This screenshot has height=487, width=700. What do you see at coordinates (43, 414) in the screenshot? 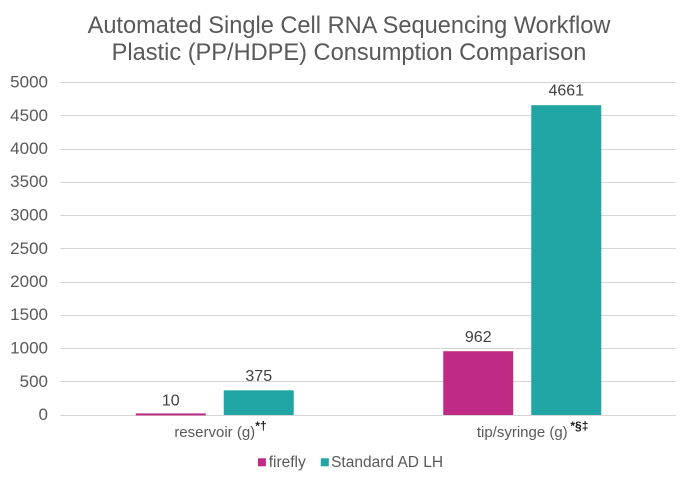
I see `svg-text: 0` at bounding box center [43, 414].